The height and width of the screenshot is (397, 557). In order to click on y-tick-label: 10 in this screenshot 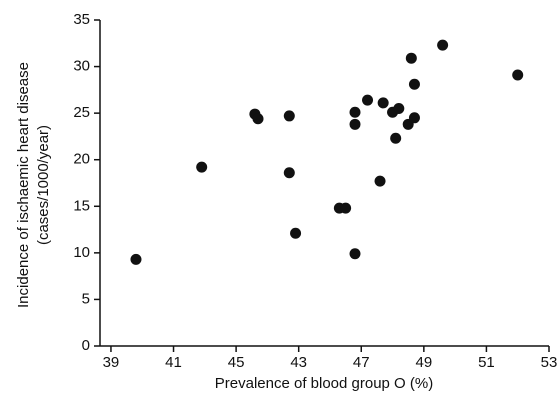, I will do `click(81, 252)`.